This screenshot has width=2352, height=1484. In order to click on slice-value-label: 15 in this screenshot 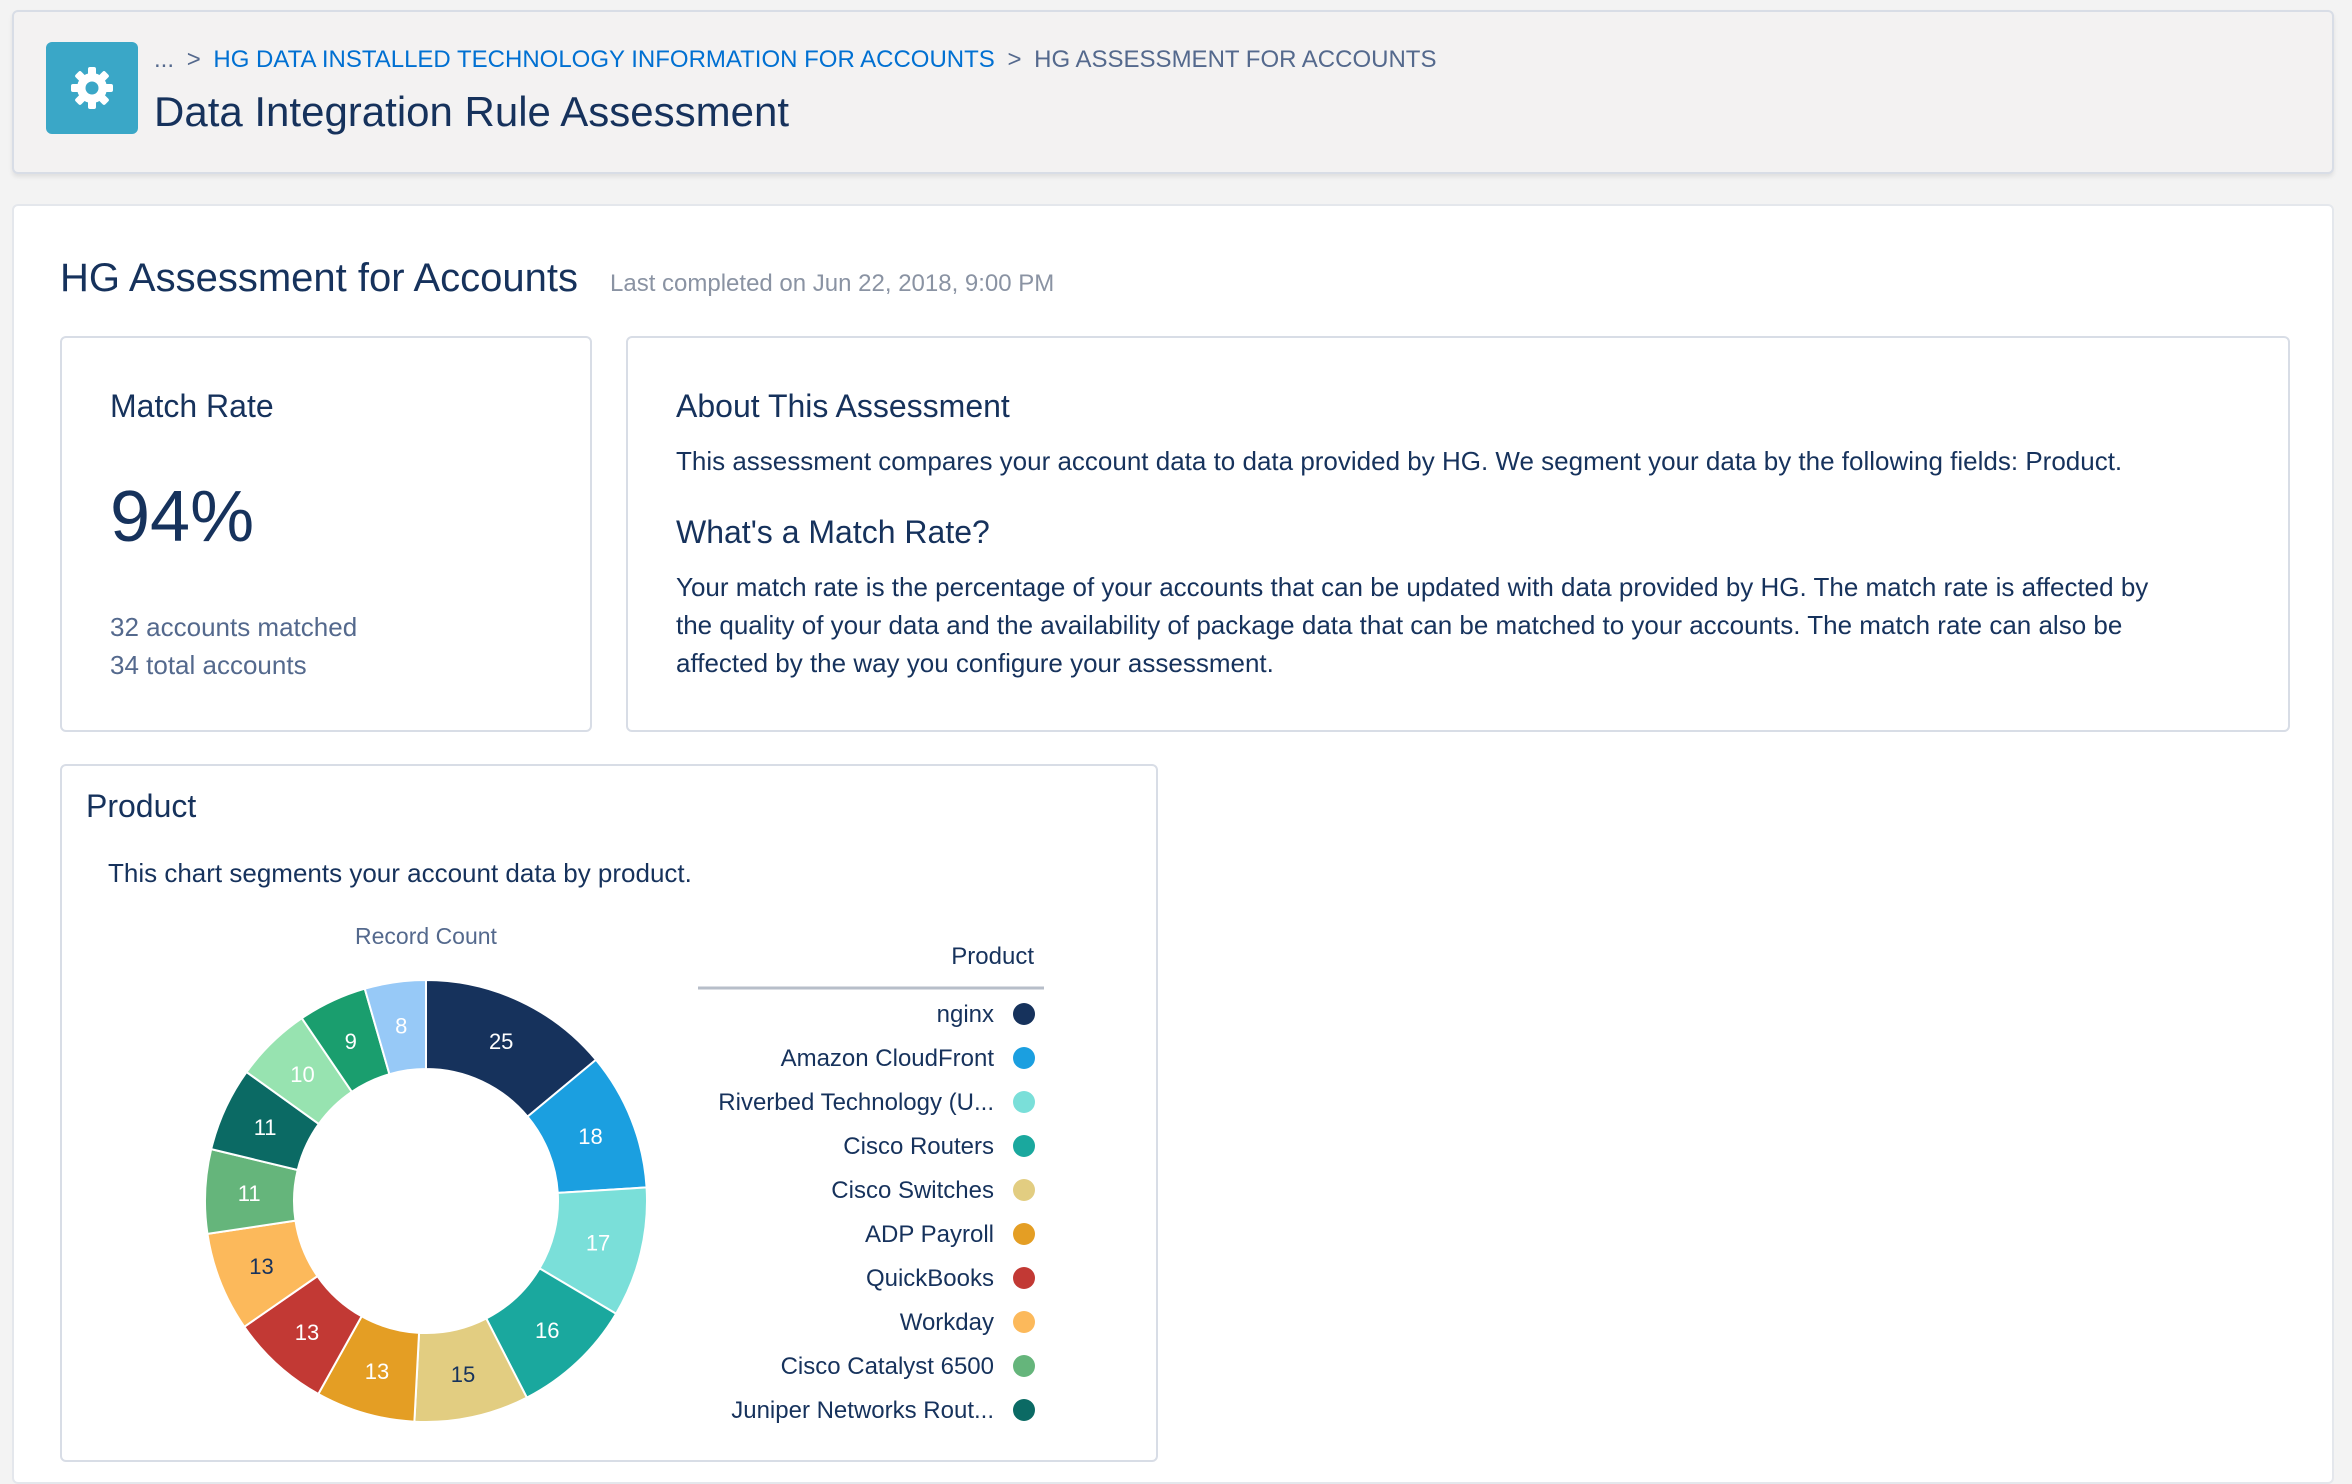, I will do `click(463, 1374)`.